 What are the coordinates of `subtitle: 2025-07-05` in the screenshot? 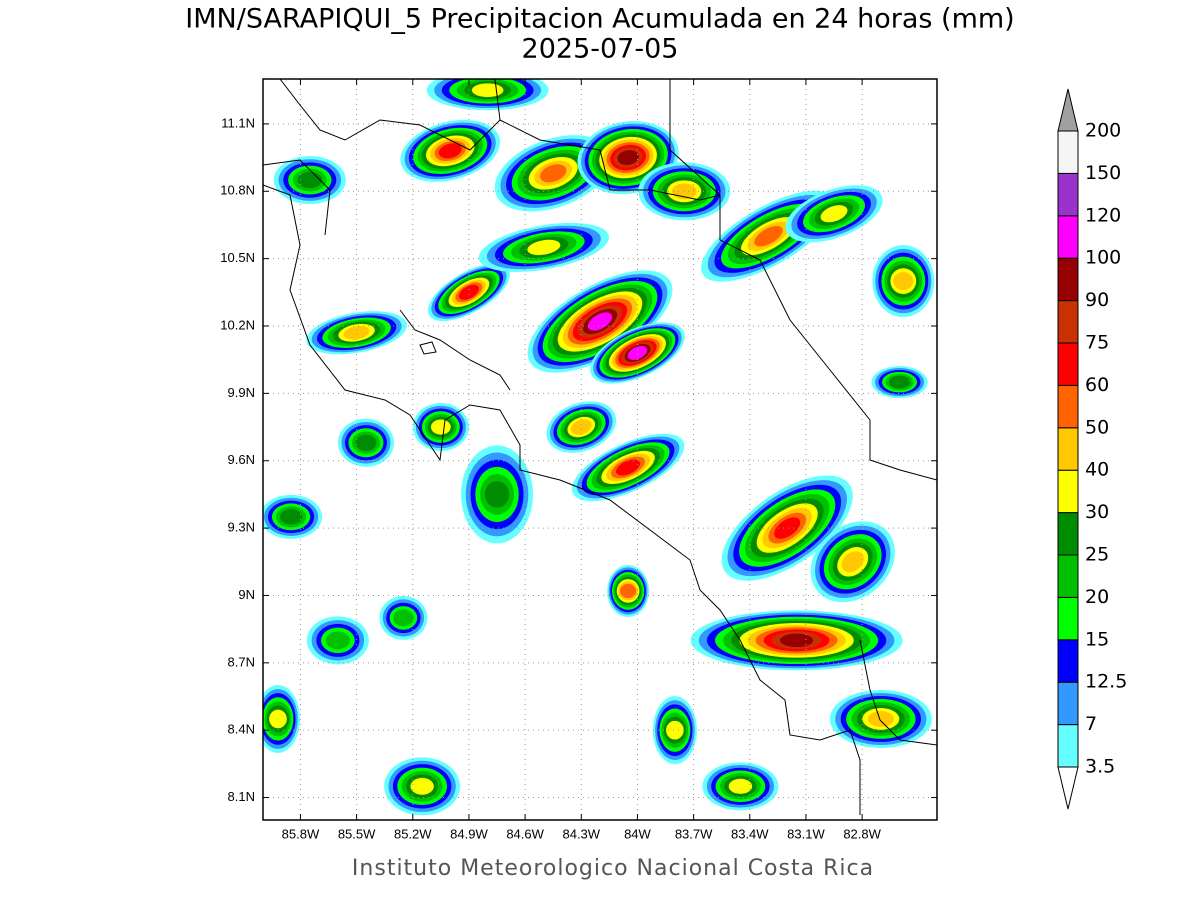 It's located at (600, 49).